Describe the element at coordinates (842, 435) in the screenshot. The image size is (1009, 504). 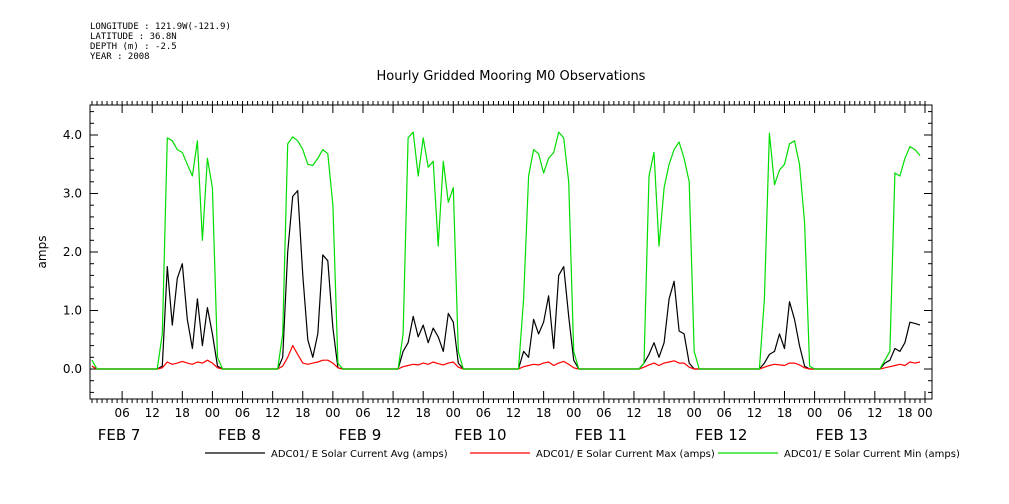
I see `x-date-label: FEB 13` at that location.